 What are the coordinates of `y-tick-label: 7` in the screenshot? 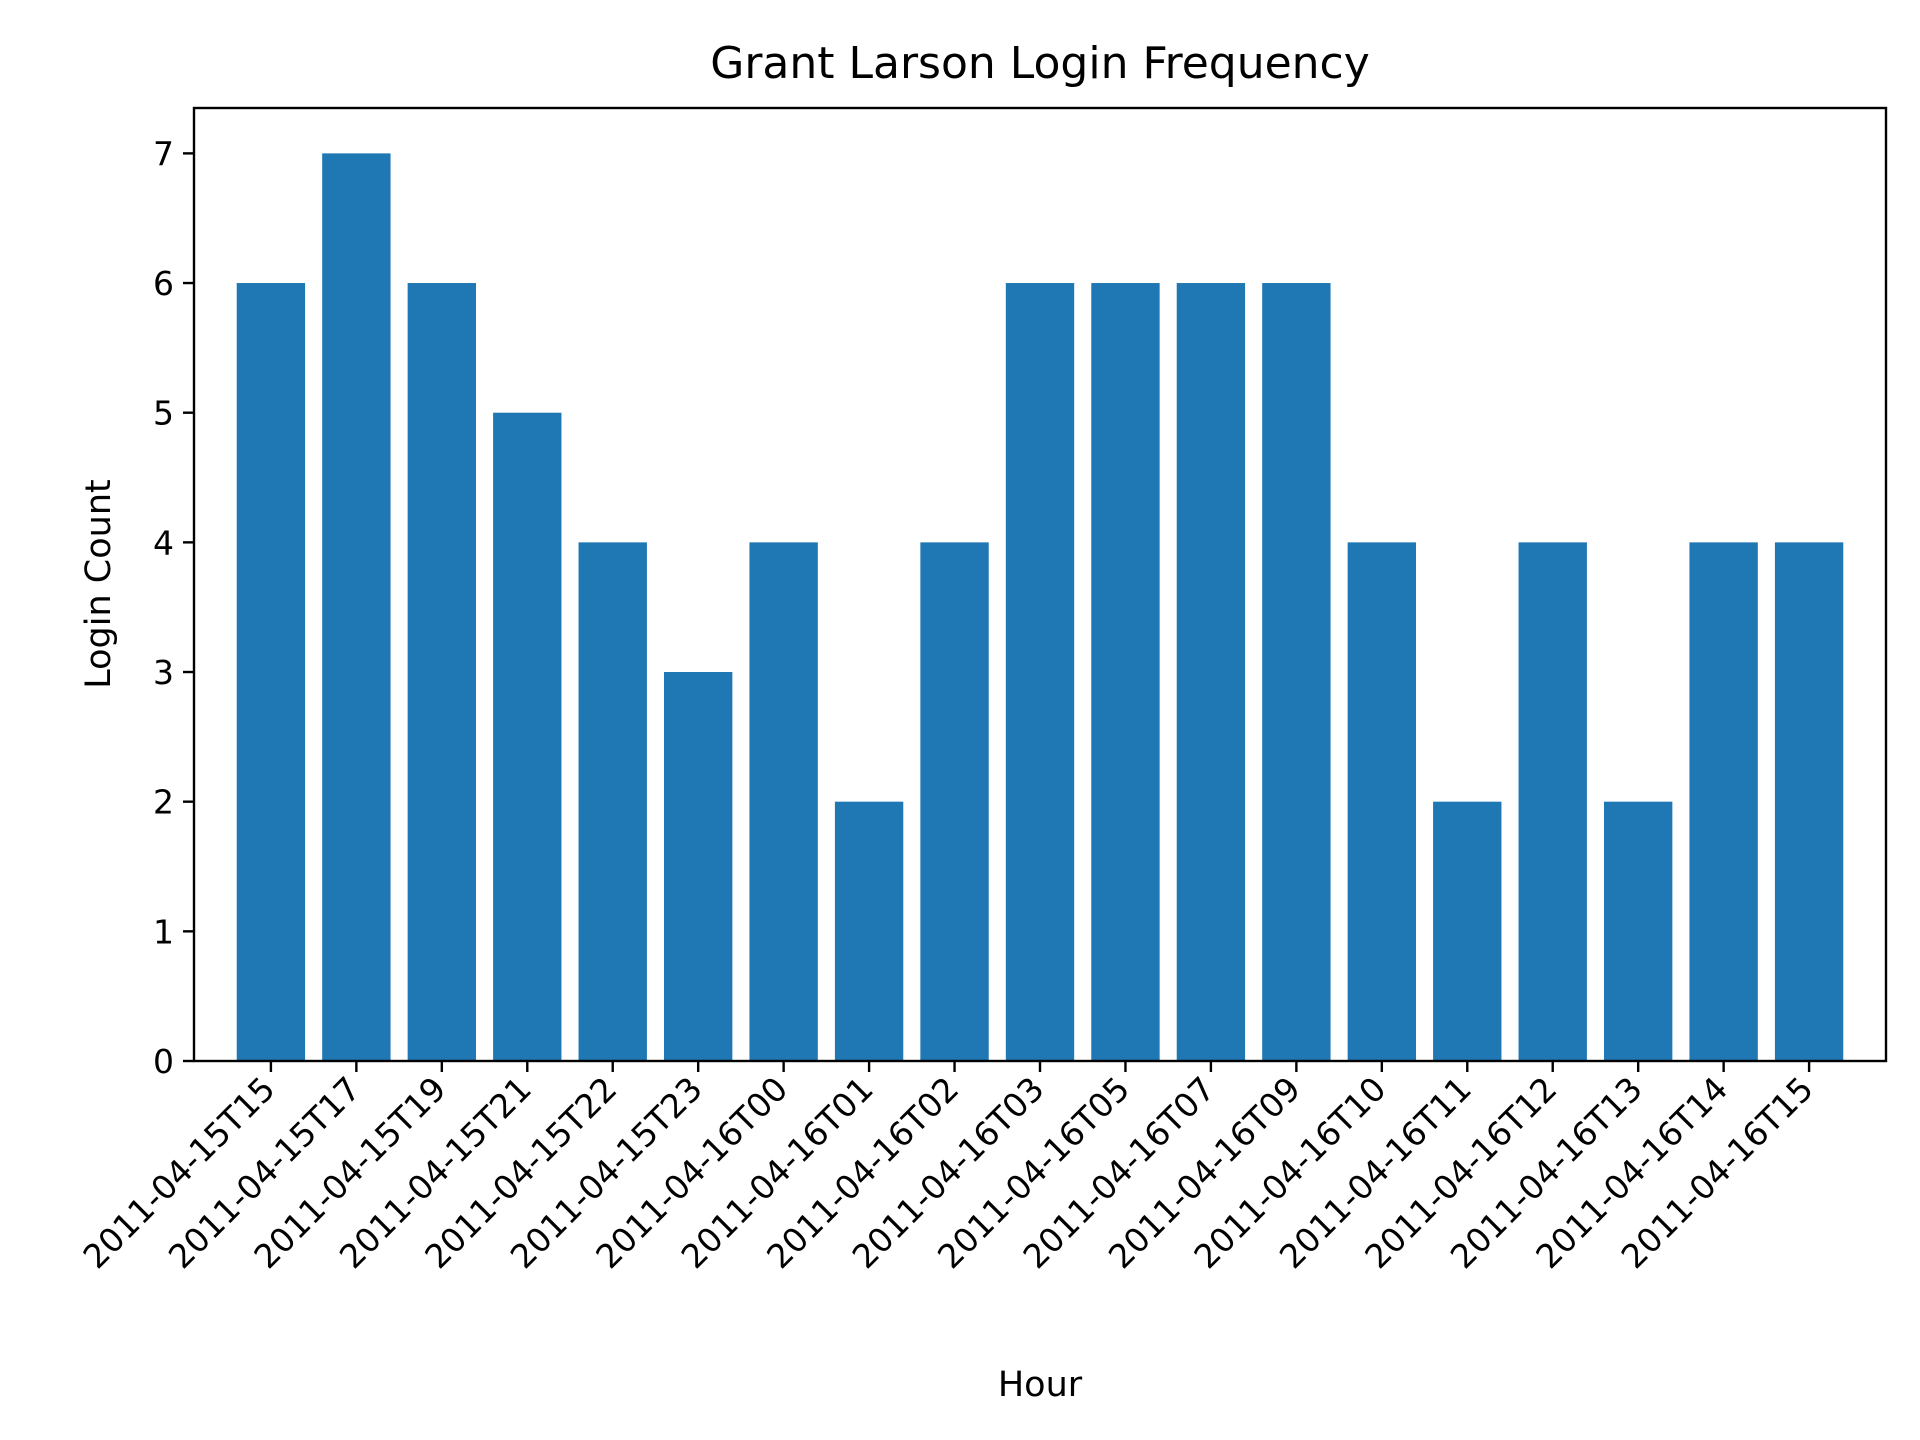 It's located at (163, 153).